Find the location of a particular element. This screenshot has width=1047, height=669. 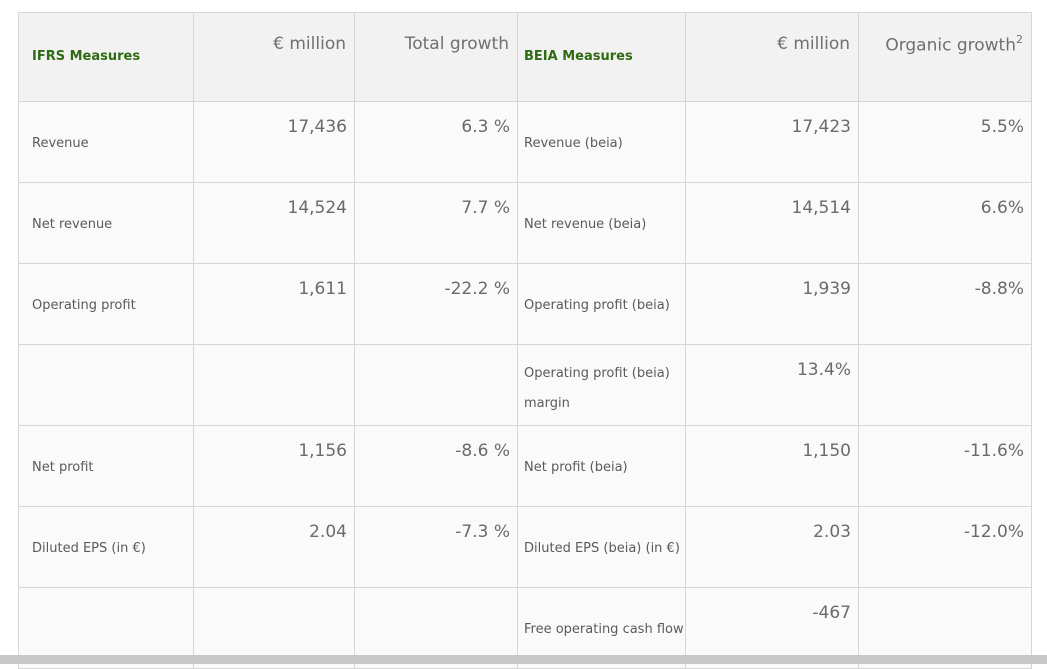

header-beia-label: BEIA Measures is located at coordinates (578, 56).